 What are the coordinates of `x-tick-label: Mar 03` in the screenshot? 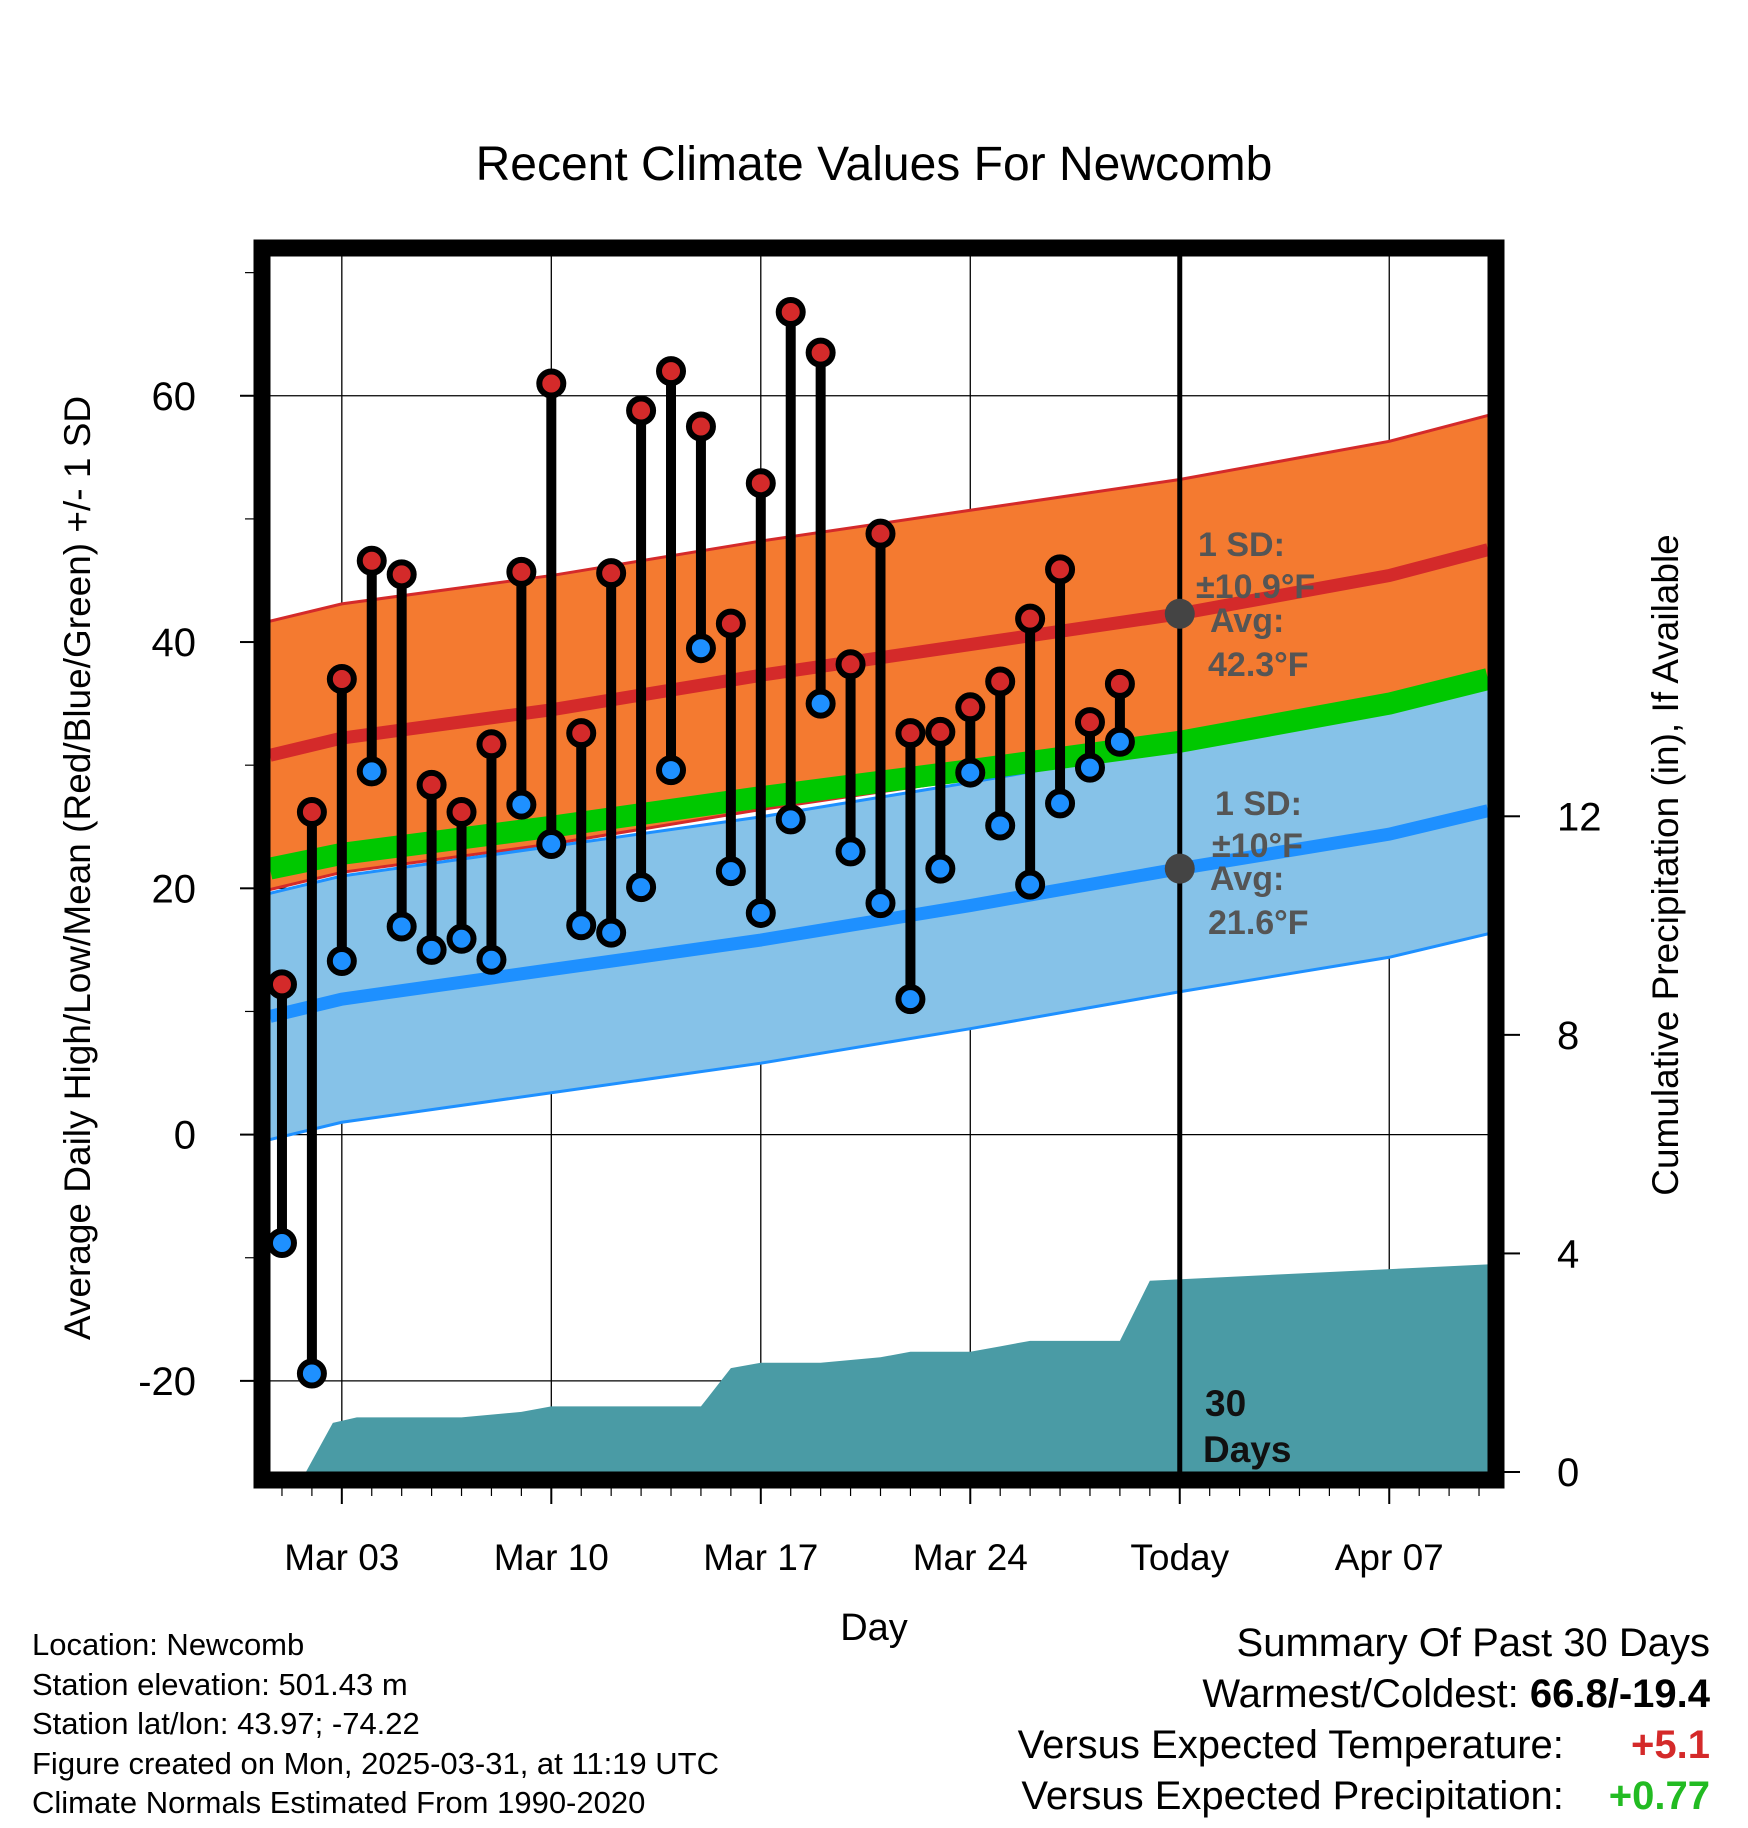 It's located at (341, 1557).